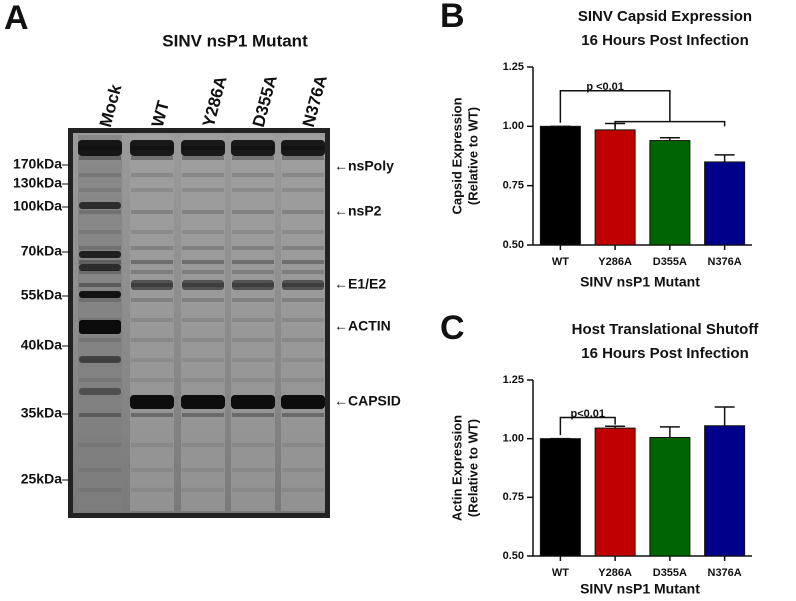 This screenshot has height=601, width=796. What do you see at coordinates (587, 414) in the screenshot?
I see `annotation: p<0.01` at bounding box center [587, 414].